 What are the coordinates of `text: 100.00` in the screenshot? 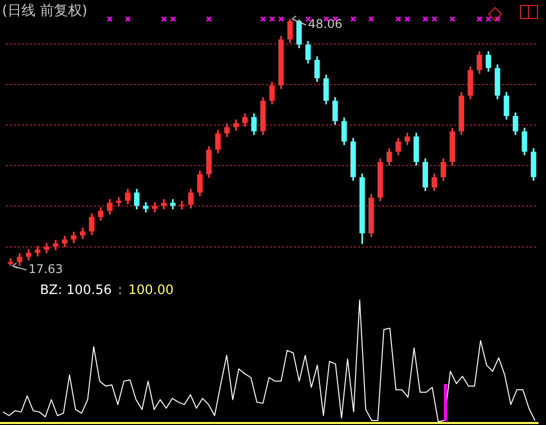 It's located at (151, 290).